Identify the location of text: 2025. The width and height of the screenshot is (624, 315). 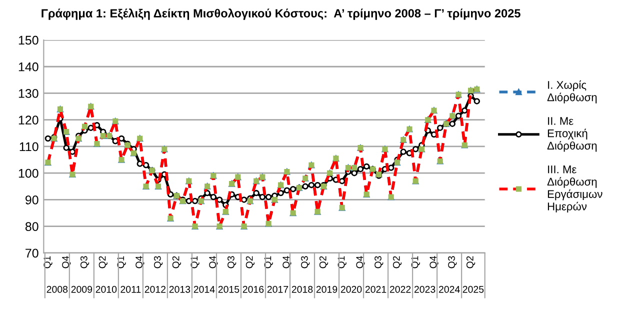
(473, 289).